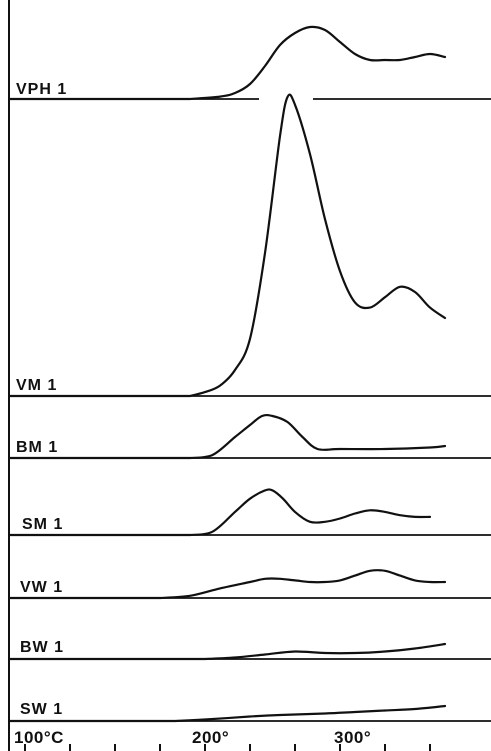 The width and height of the screenshot is (491, 751). What do you see at coordinates (227, 651) in the screenshot?
I see `curve-bw1` at bounding box center [227, 651].